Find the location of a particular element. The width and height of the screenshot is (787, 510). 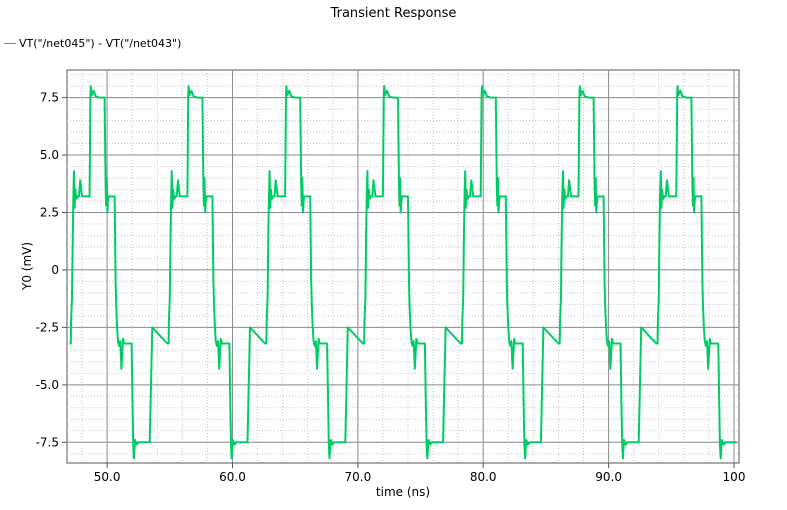

y-tick-label: 5.0 is located at coordinates (49, 155).